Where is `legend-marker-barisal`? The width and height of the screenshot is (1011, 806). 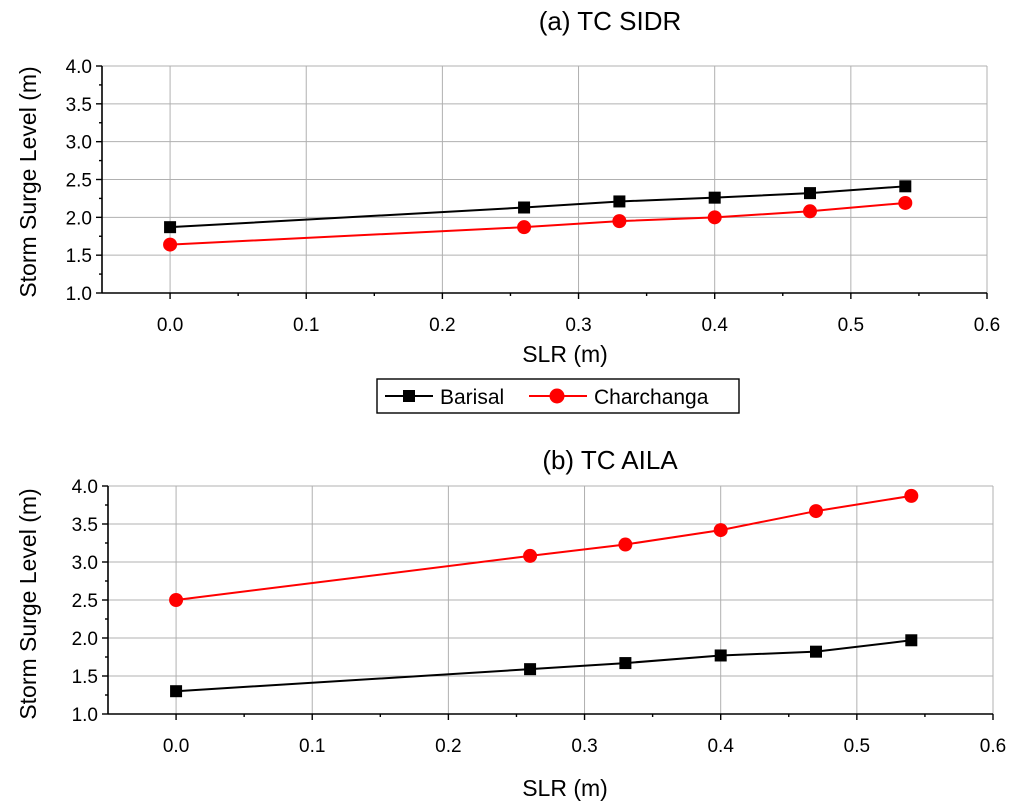
legend-marker-barisal is located at coordinates (409, 396).